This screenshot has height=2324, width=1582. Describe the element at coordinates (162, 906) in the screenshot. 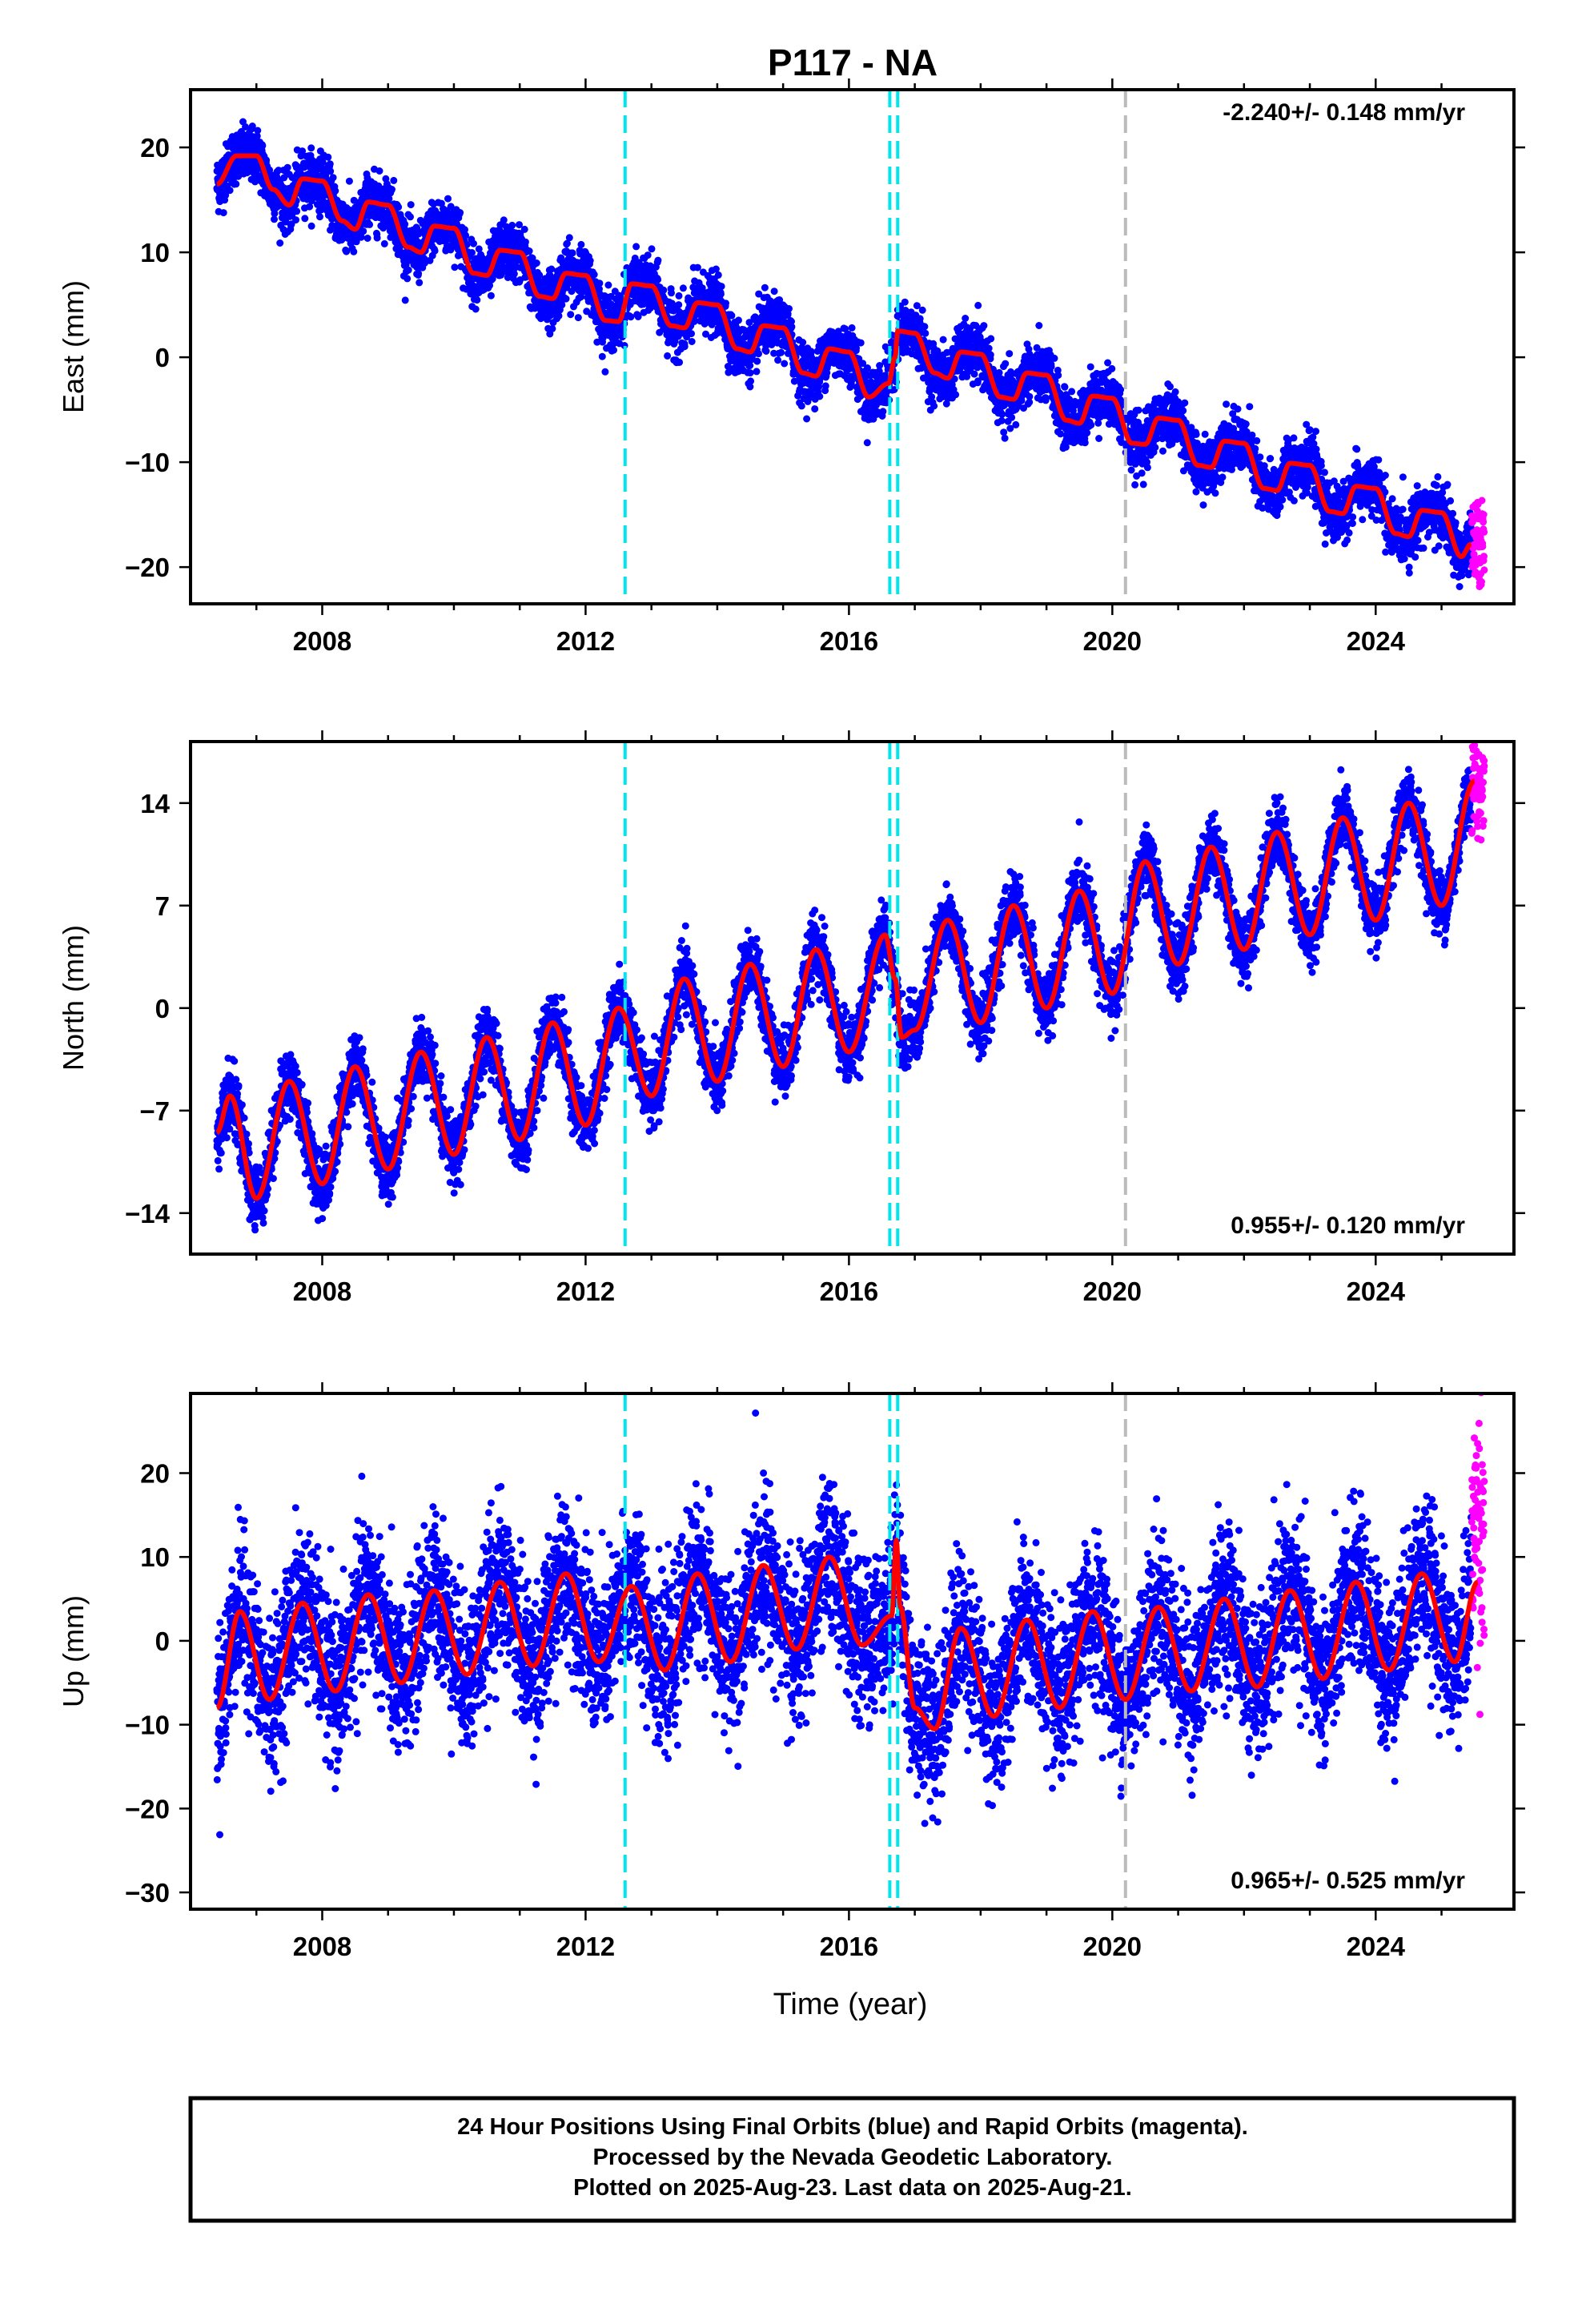

I see `y-tick-label: 7` at that location.